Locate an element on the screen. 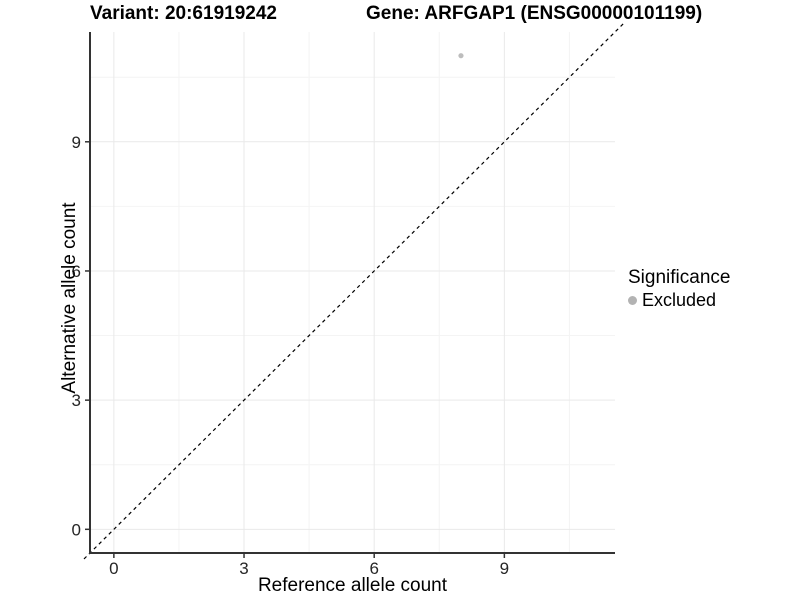 This screenshot has width=800, height=600. x-tick-label: 9 is located at coordinates (504, 568).